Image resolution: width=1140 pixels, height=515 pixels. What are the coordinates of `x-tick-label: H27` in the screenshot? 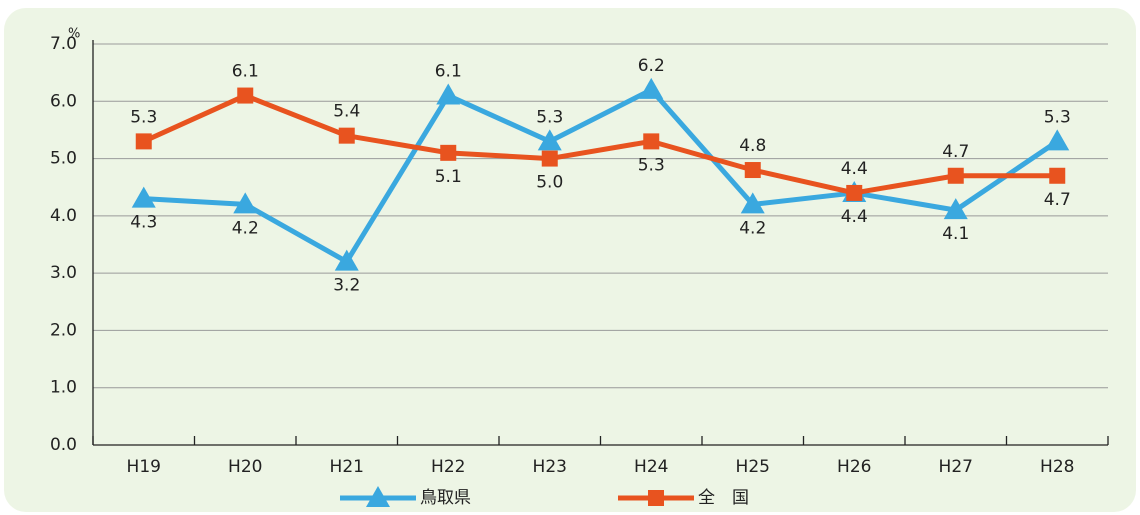 It's located at (956, 467).